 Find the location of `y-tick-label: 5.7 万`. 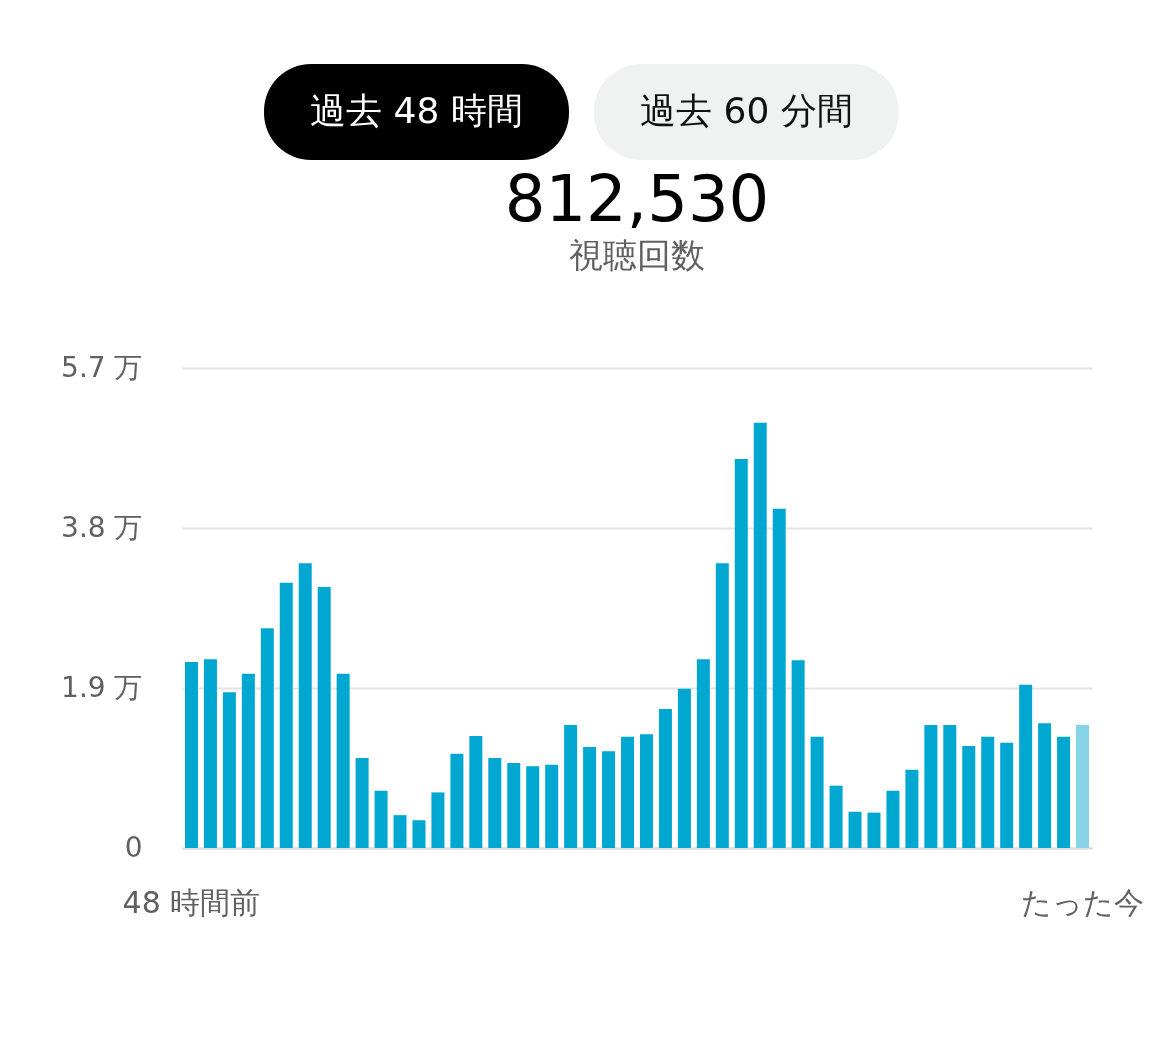

y-tick-label: 5.7 万 is located at coordinates (102, 367).